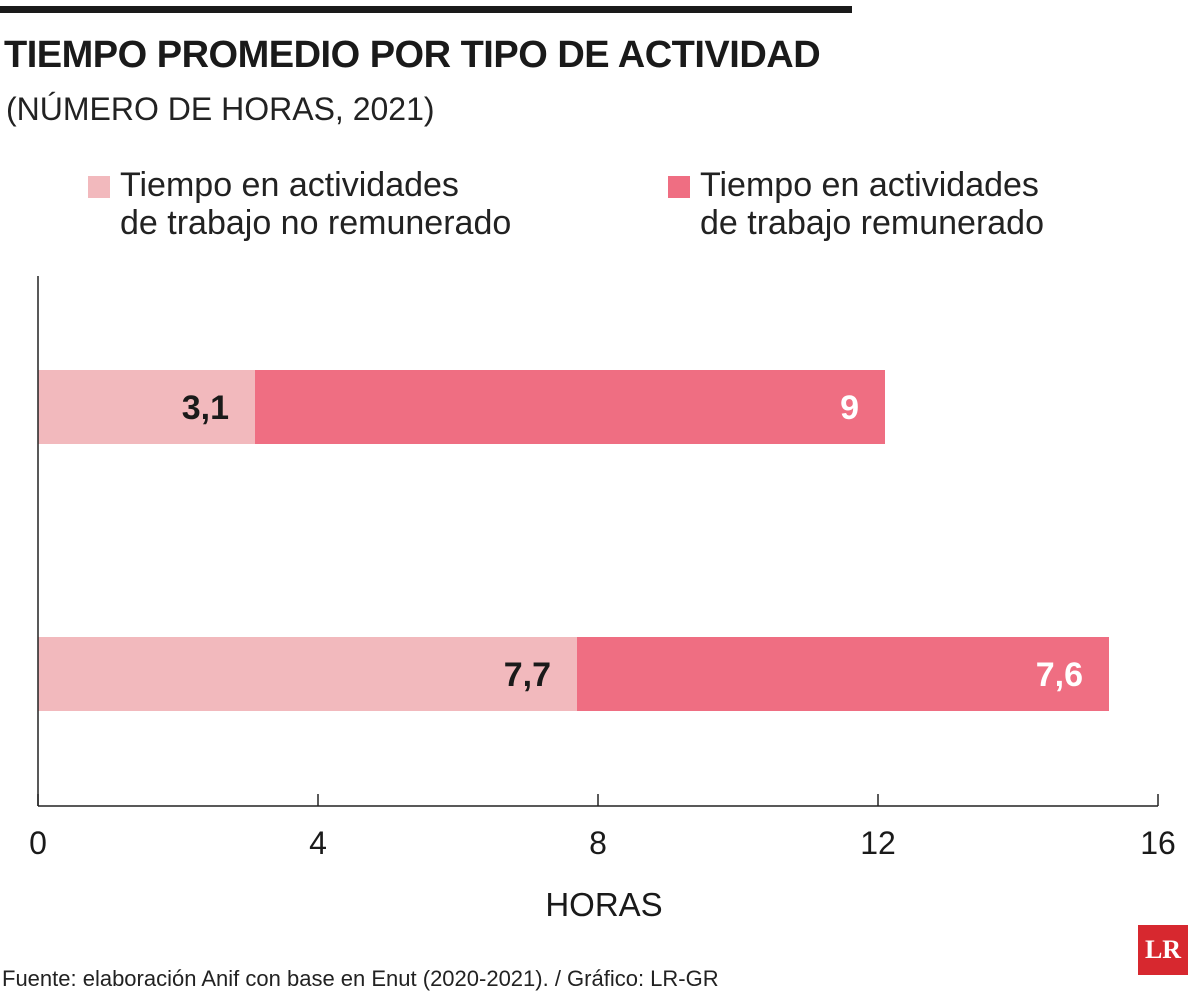  What do you see at coordinates (318, 843) in the screenshot?
I see `x-tick-label: 4` at bounding box center [318, 843].